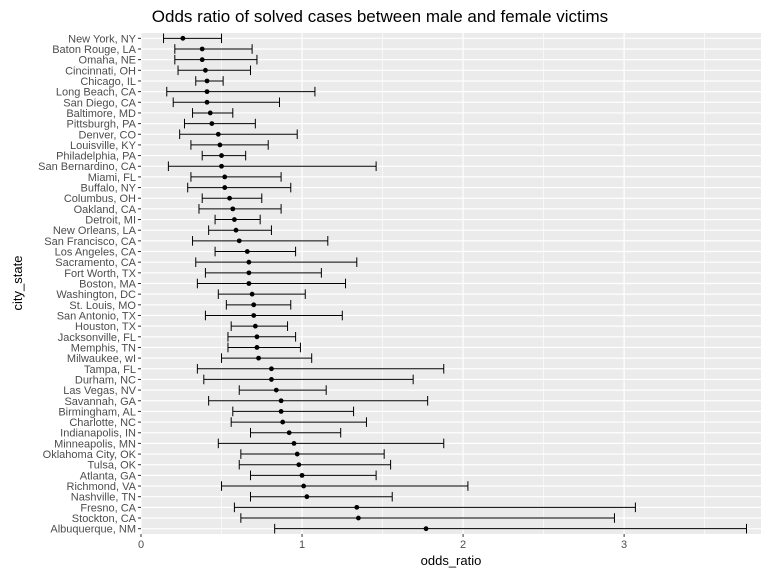  Describe the element at coordinates (102, 423) in the screenshot. I see `y-tick-label: Charlotte, NC` at that location.